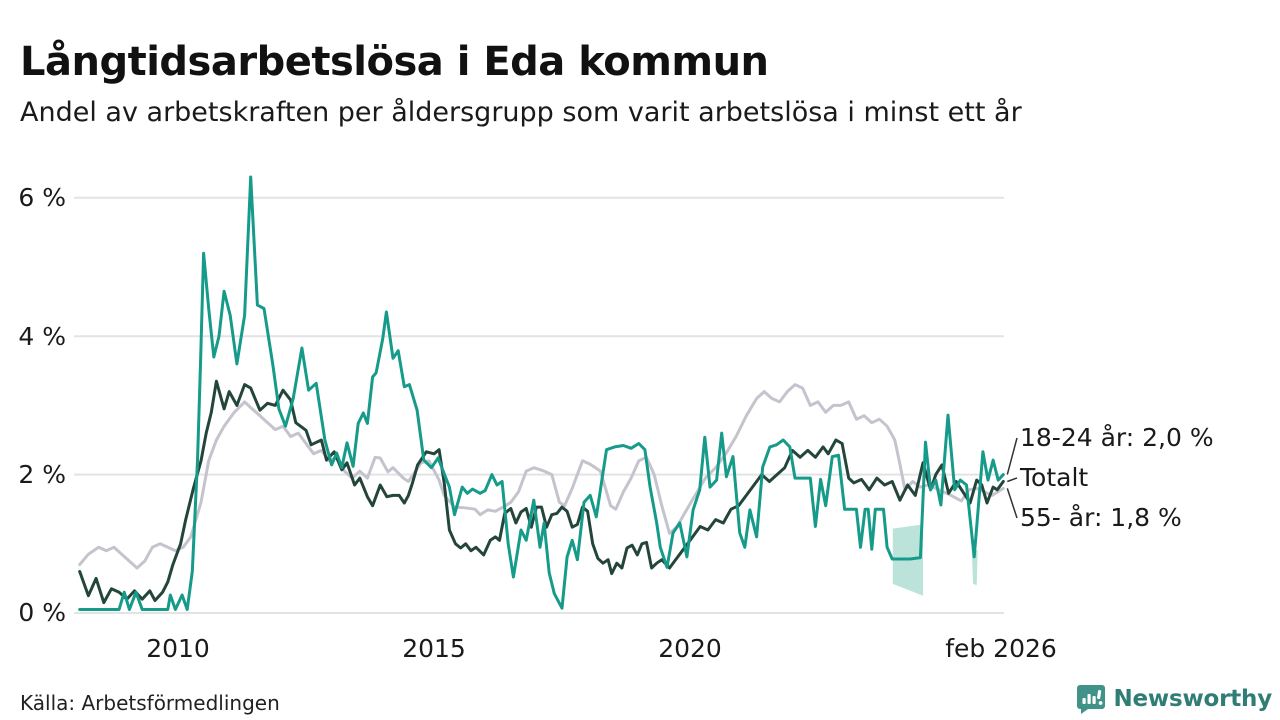 This screenshot has width=1280, height=720. What do you see at coordinates (1091, 699) in the screenshot?
I see `newsworthy-icon` at bounding box center [1091, 699].